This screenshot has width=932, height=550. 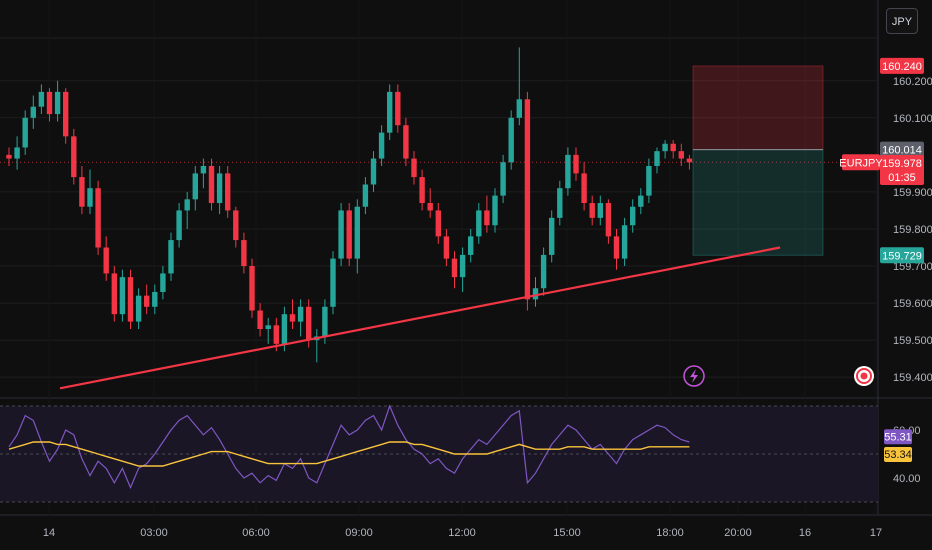 I want to click on rsi-line, so click(x=349, y=447).